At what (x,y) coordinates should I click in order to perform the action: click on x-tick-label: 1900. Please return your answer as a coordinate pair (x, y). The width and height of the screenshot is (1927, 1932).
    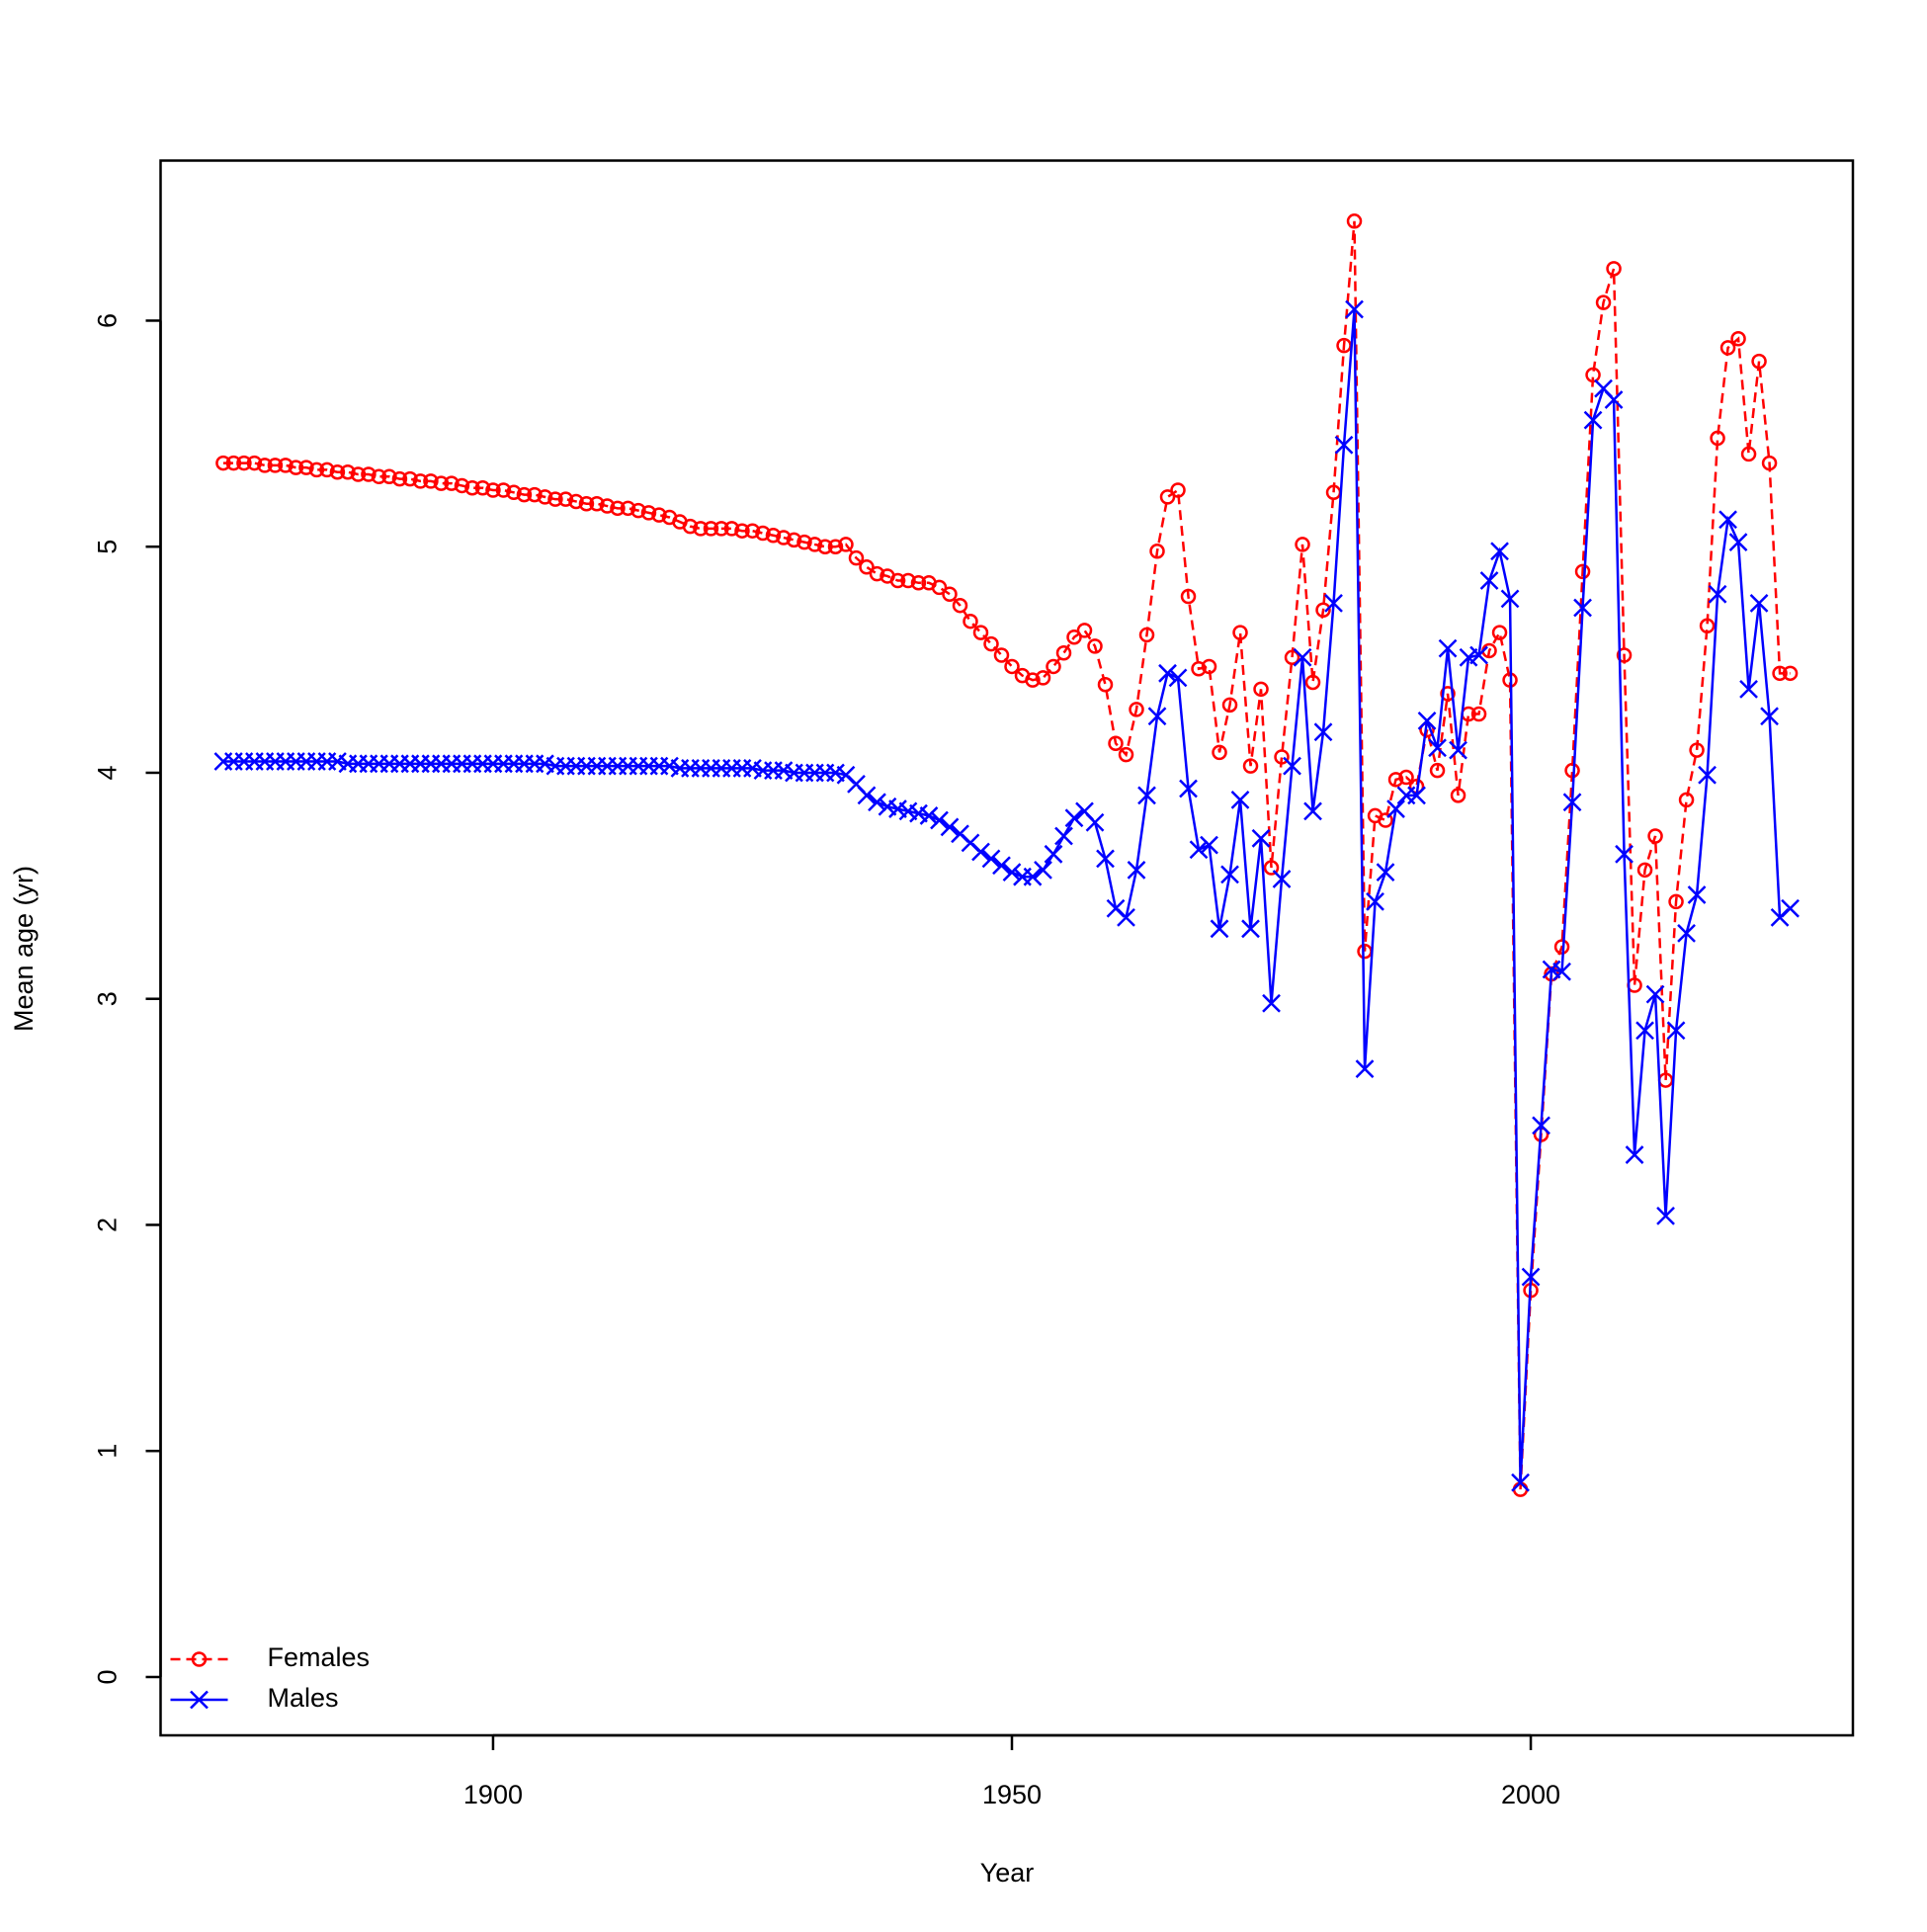
    Looking at the image, I should click on (493, 1794).